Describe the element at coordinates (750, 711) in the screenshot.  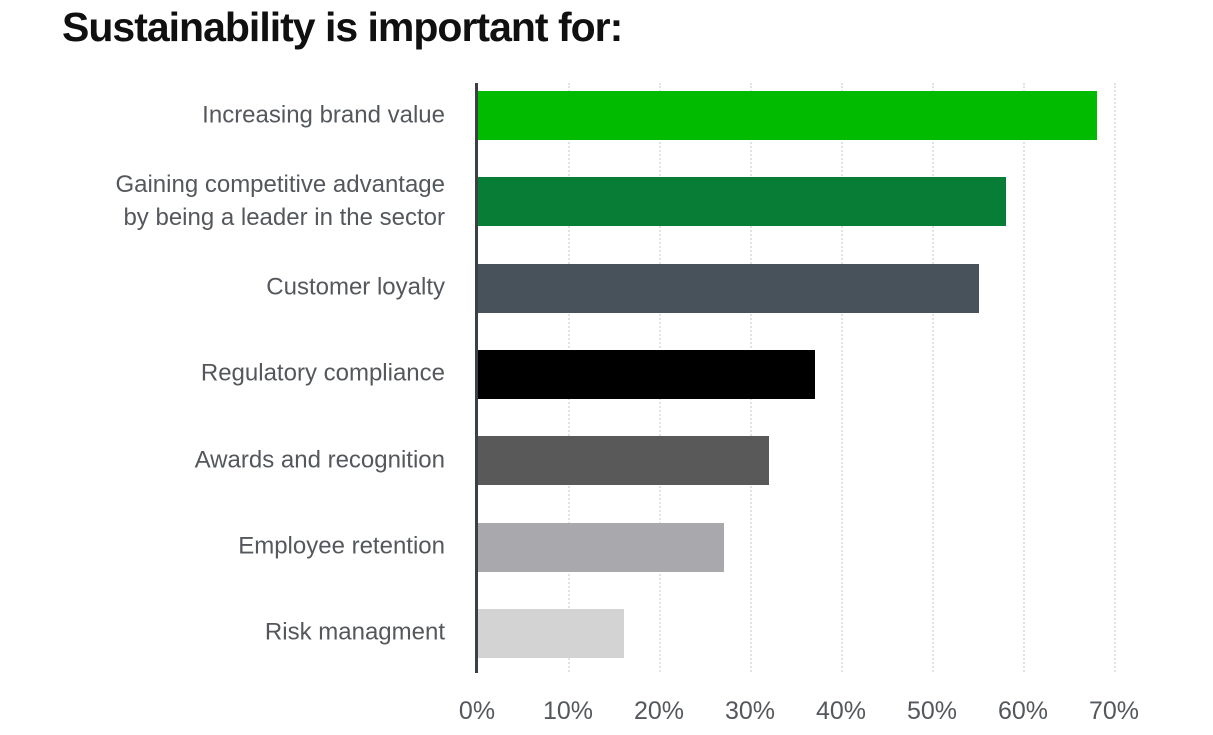
I see `x-tick-label: 30%` at that location.